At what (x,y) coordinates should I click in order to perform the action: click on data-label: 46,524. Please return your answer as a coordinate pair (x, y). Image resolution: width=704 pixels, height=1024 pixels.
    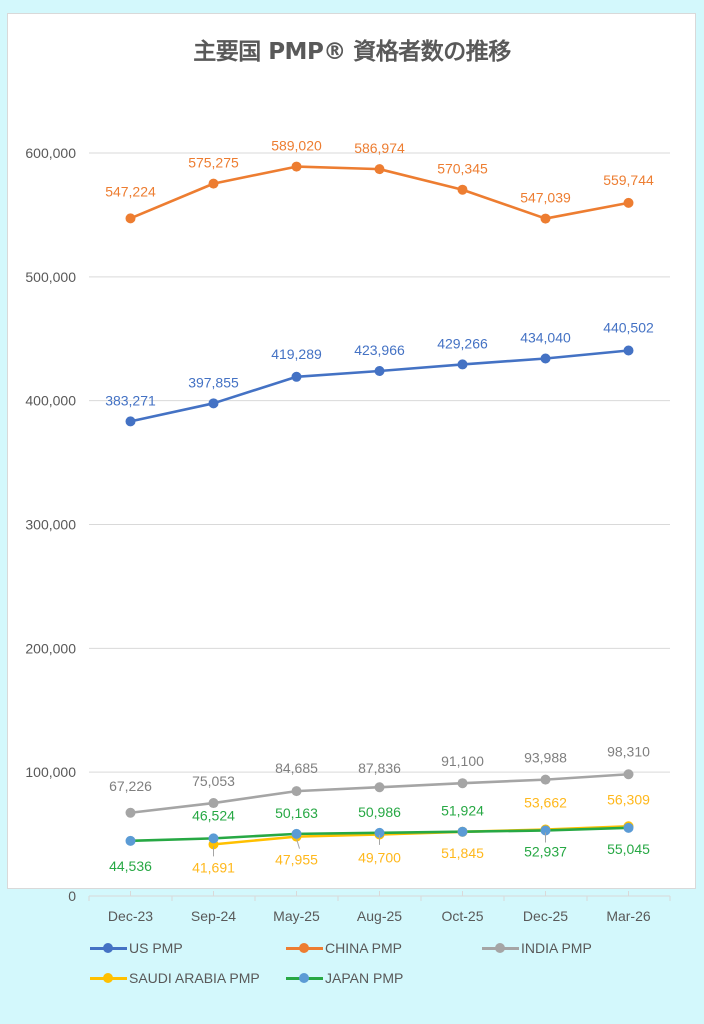
    Looking at the image, I should click on (213, 815).